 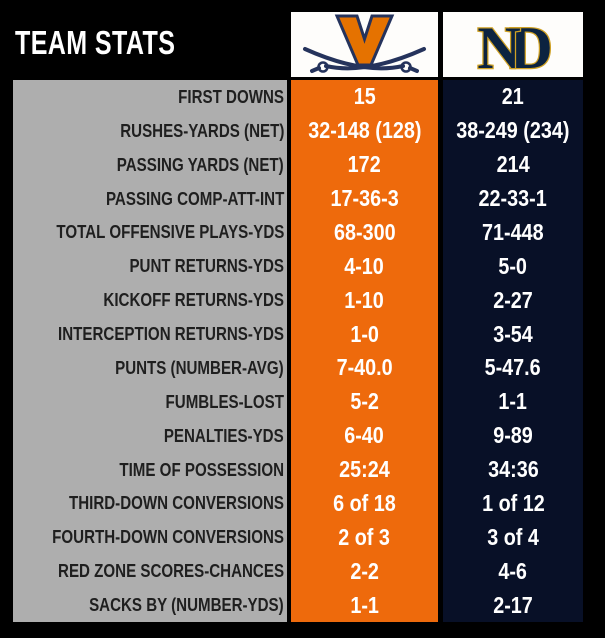 I want to click on notre-dame-nd-monogram-icon: D N, so click(x=515, y=45).